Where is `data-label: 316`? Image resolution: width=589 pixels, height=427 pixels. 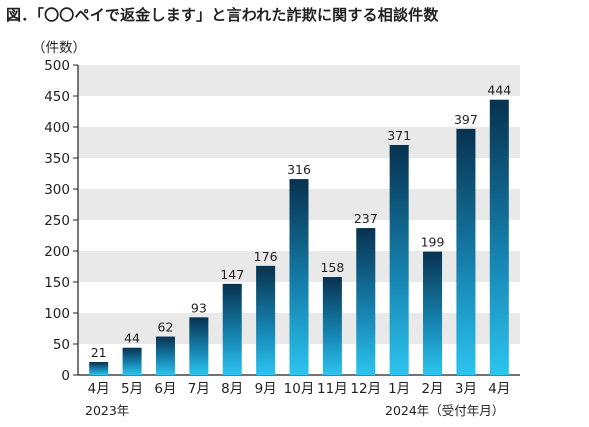 data-label: 316 is located at coordinates (299, 169).